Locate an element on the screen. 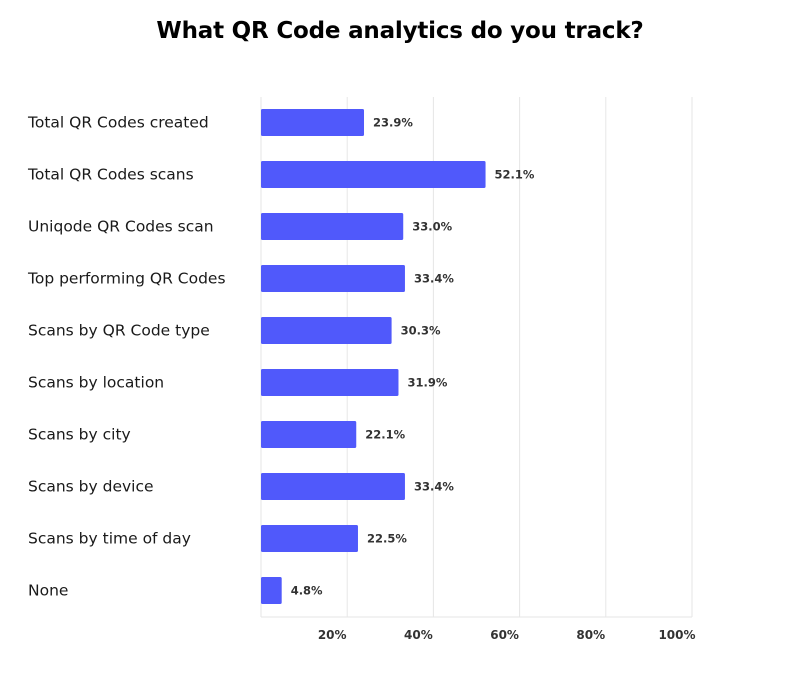 The height and width of the screenshot is (686, 800). x-tick-label: 20% is located at coordinates (332, 635).